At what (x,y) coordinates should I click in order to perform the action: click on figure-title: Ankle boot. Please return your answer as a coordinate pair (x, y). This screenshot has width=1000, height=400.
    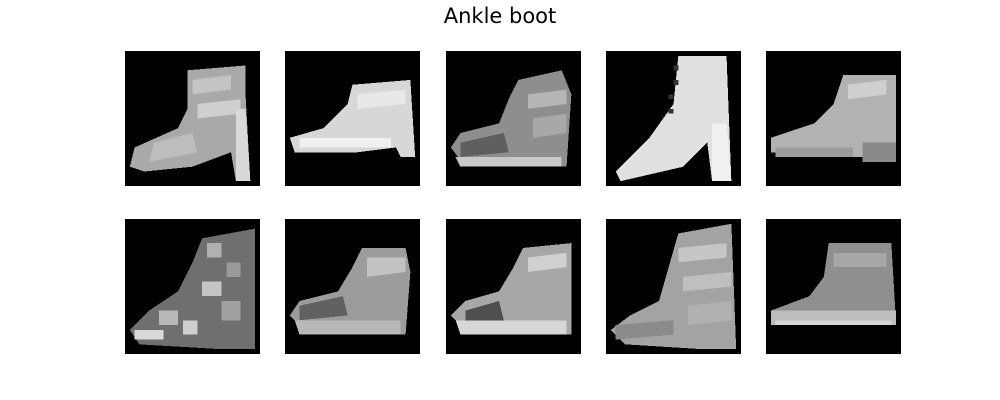
    Looking at the image, I should click on (500, 16).